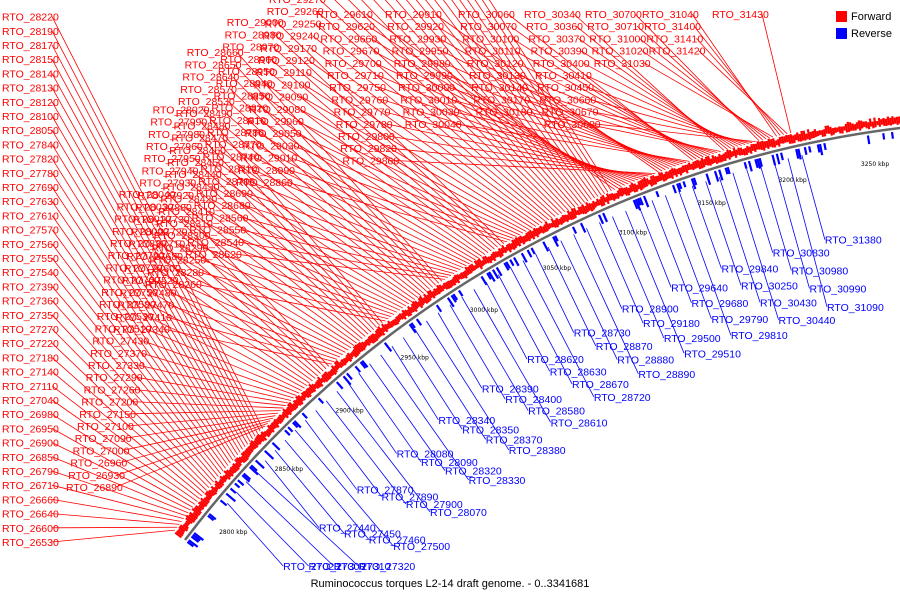  What do you see at coordinates (210, 78) in the screenshot?
I see `forward-gene-label: RTO_28640` at bounding box center [210, 78].